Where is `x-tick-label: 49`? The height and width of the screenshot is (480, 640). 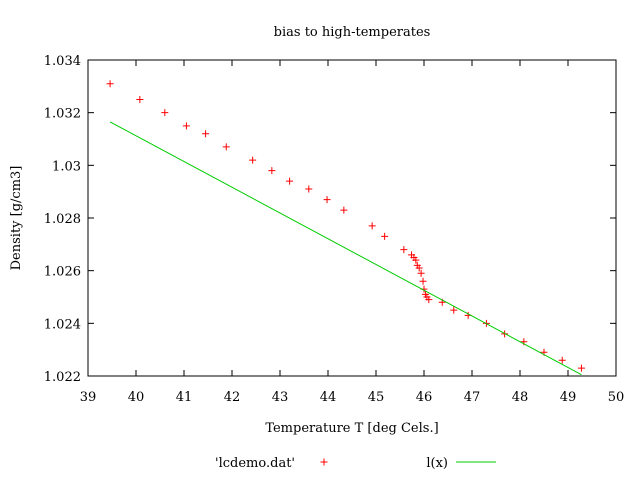
x-tick-label: 49 is located at coordinates (568, 397).